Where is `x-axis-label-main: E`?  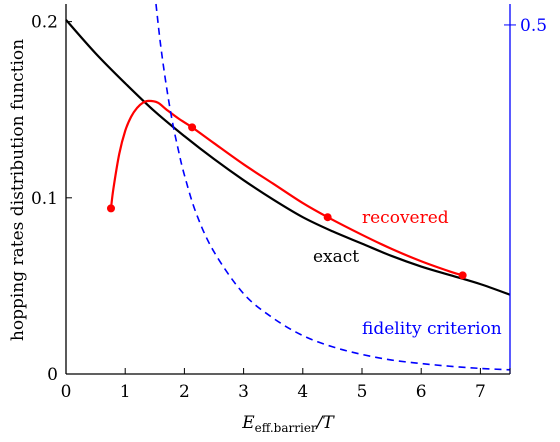 x-axis-label-main: E is located at coordinates (248, 423).